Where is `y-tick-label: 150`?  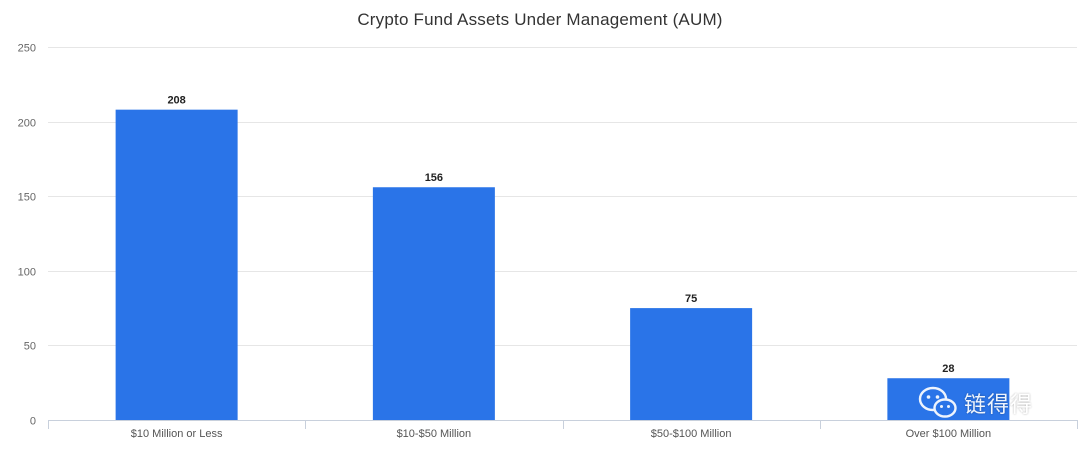
y-tick-label: 150 is located at coordinates (27, 198).